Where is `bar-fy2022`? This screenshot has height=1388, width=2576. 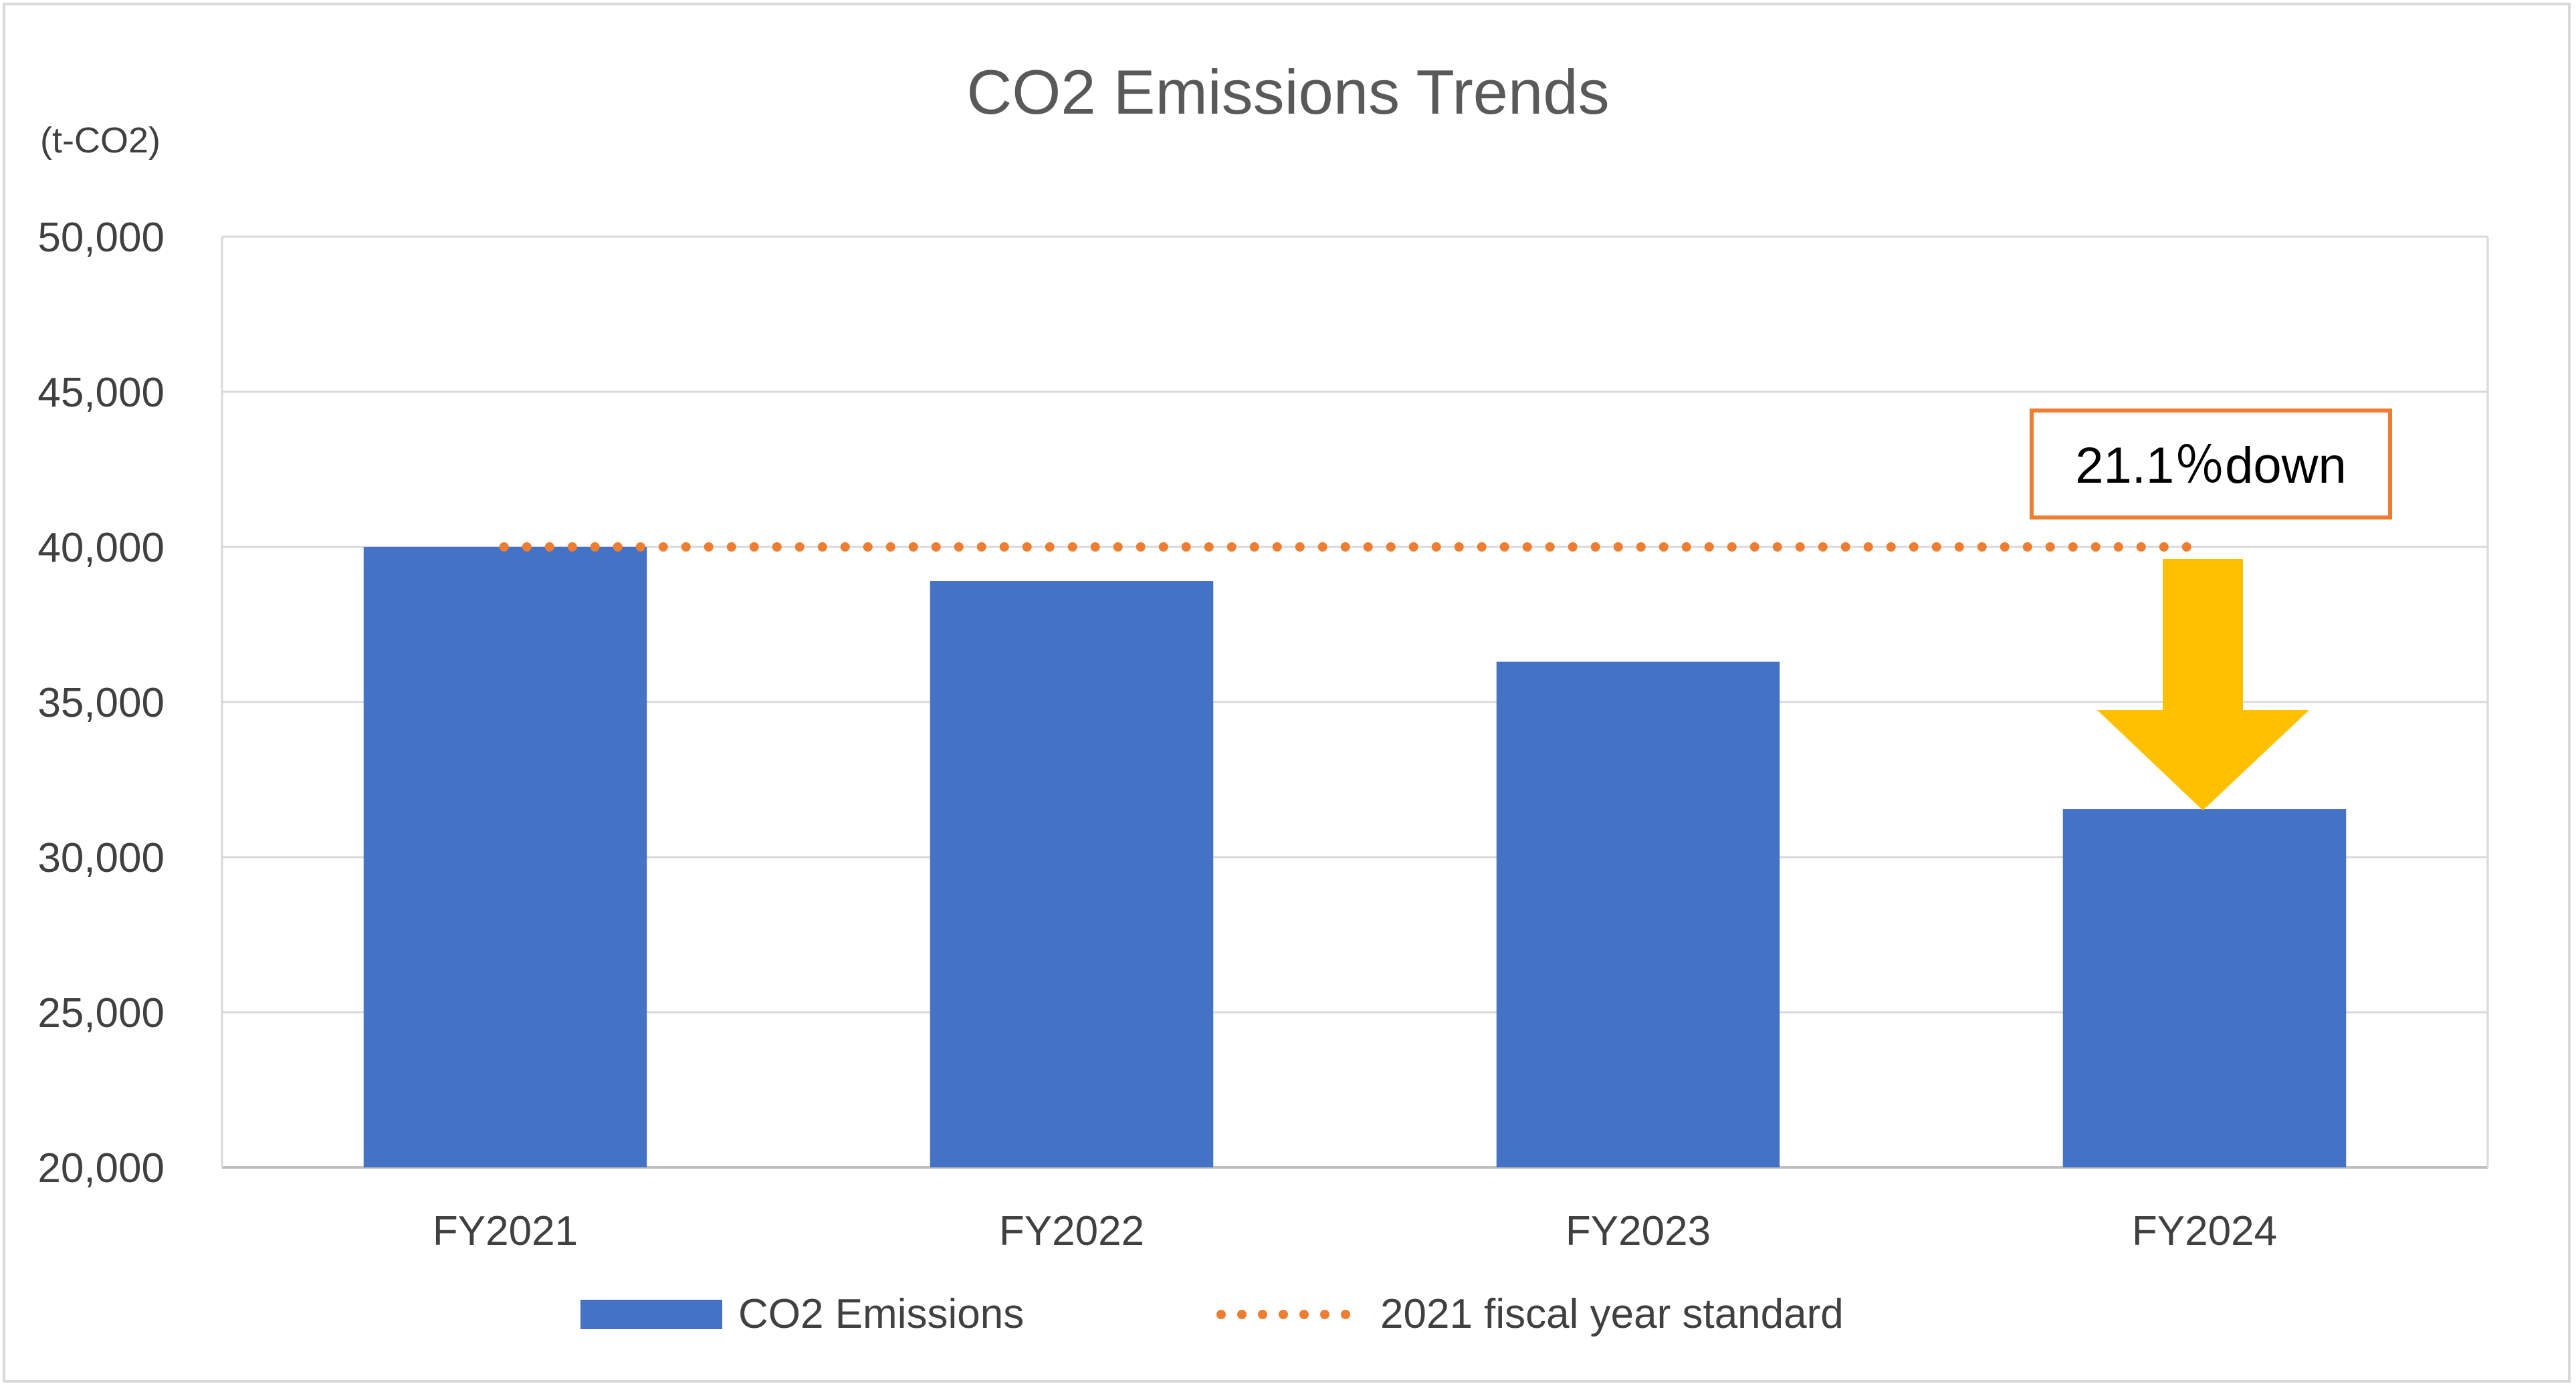 bar-fy2022 is located at coordinates (1072, 874).